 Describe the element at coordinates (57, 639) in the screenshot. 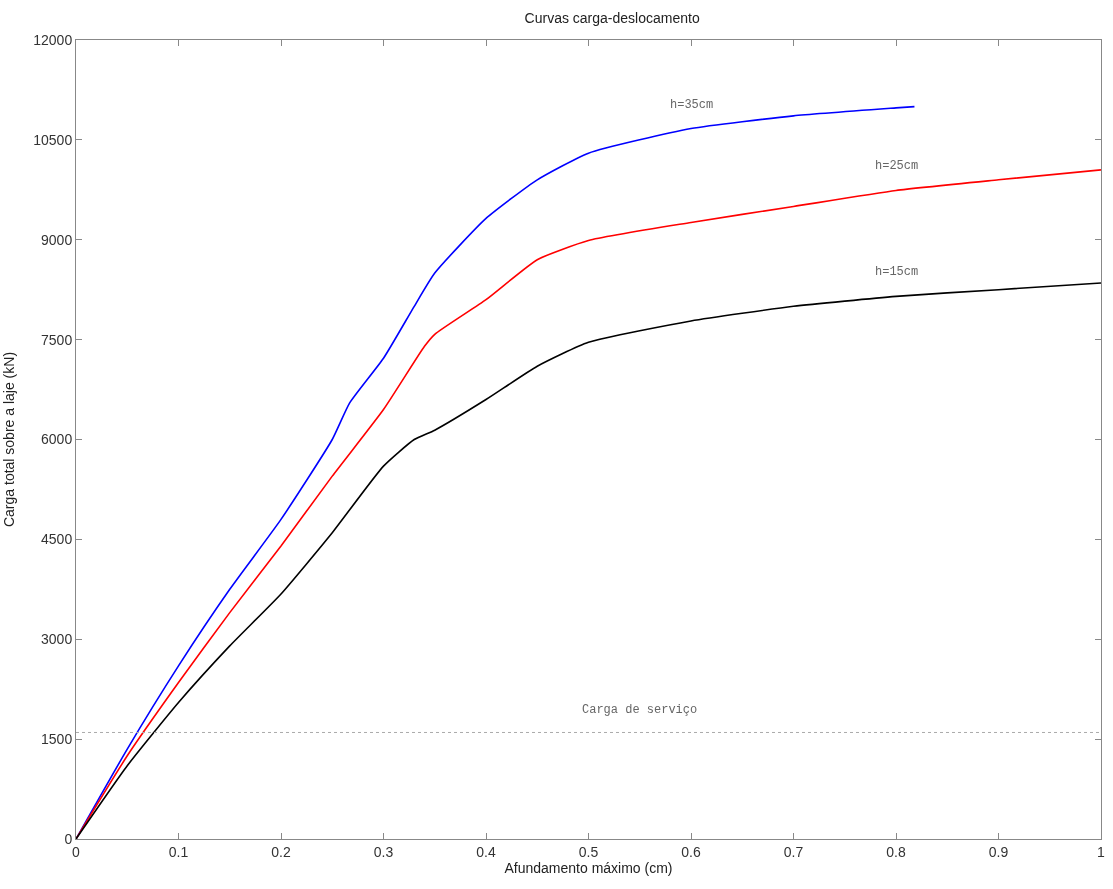

I see `y-tick-label: 3000` at that location.